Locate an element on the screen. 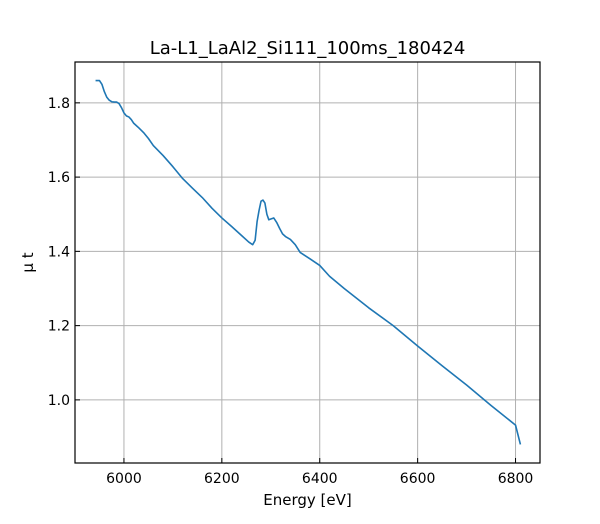 The width and height of the screenshot is (600, 524). x-tick-label: 6600 is located at coordinates (418, 479).